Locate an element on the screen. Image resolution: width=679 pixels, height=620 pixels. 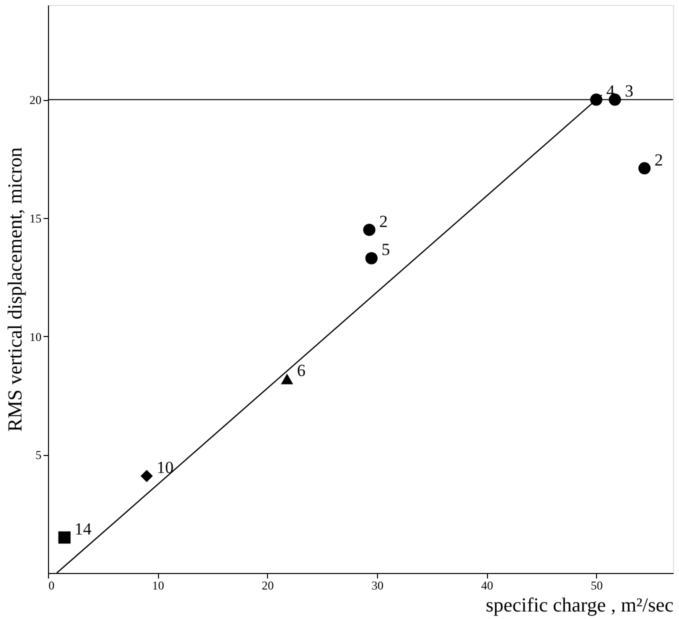
x-axis-title: specific charge , m²/sec is located at coordinates (580, 605).